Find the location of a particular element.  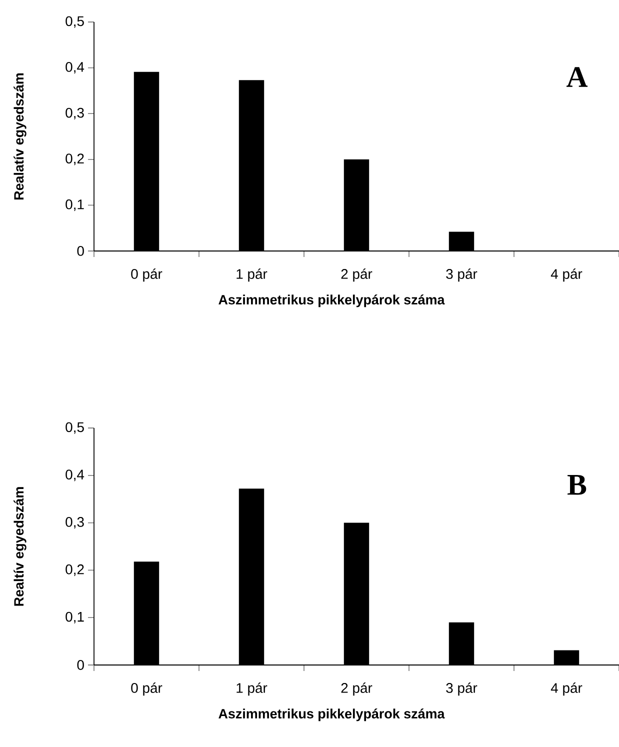

annotation: B is located at coordinates (577, 485).